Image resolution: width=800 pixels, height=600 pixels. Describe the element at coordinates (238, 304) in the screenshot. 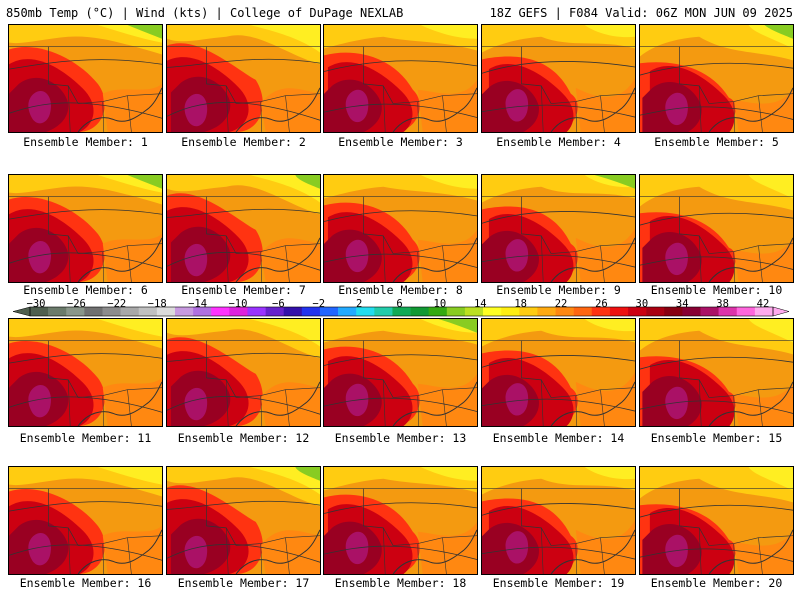

I see `colorbar-tick-label: −10` at that location.